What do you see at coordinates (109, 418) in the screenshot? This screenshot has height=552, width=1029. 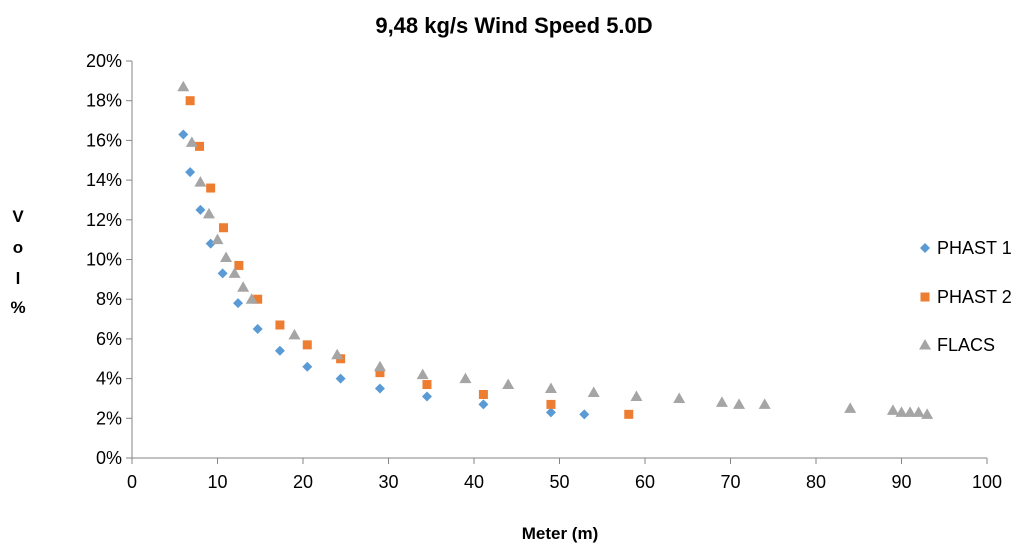 I see `y-tick-label: 2%` at bounding box center [109, 418].